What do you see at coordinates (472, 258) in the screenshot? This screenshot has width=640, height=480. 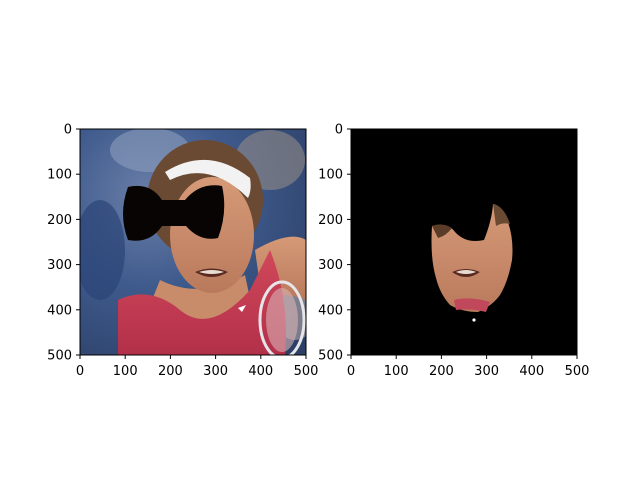 I see `face-segment` at bounding box center [472, 258].